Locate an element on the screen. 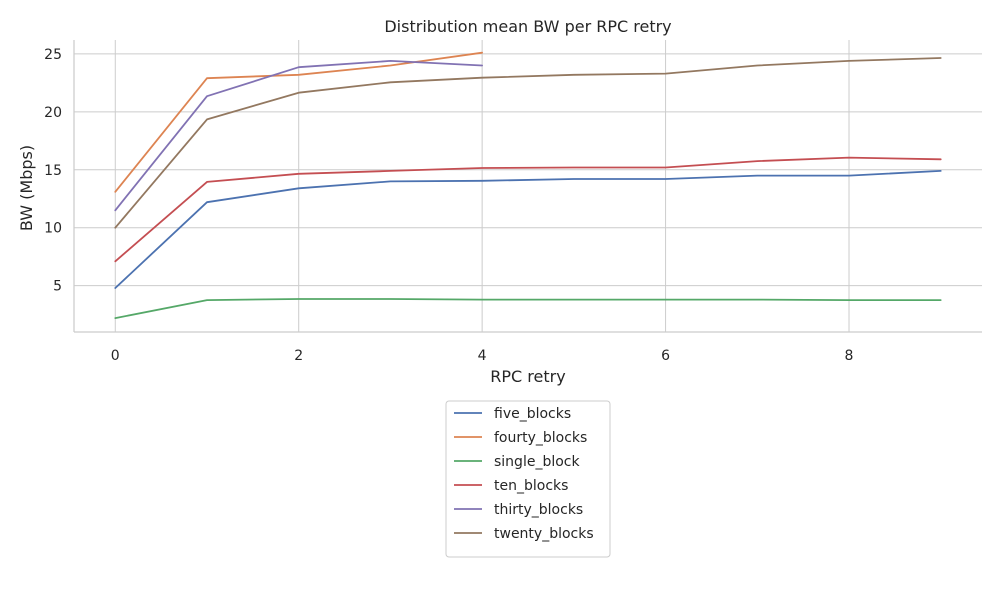  y-tick-label: 25 is located at coordinates (53, 55).